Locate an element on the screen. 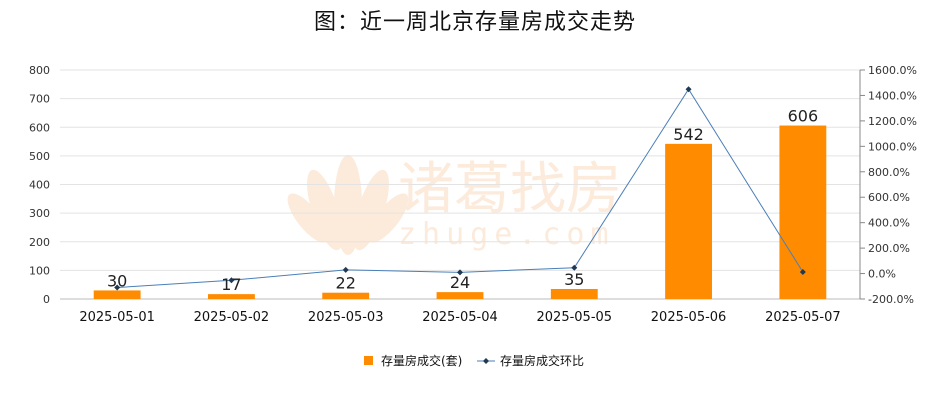  y-left-tick-label: 400 is located at coordinates (39, 185).